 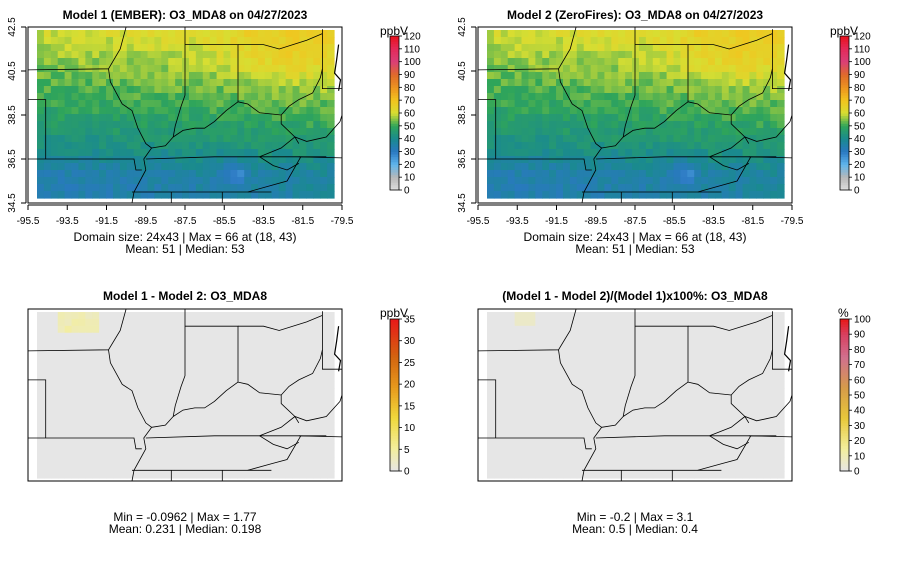 I want to click on colorbar-tick-label: 35, so click(x=410, y=320).